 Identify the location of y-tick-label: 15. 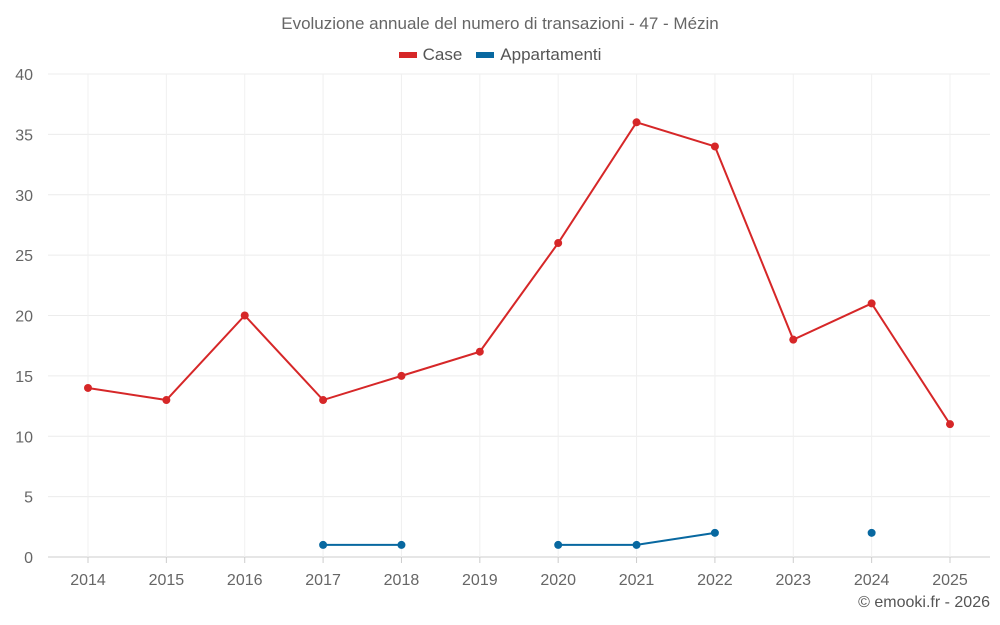
(24, 377).